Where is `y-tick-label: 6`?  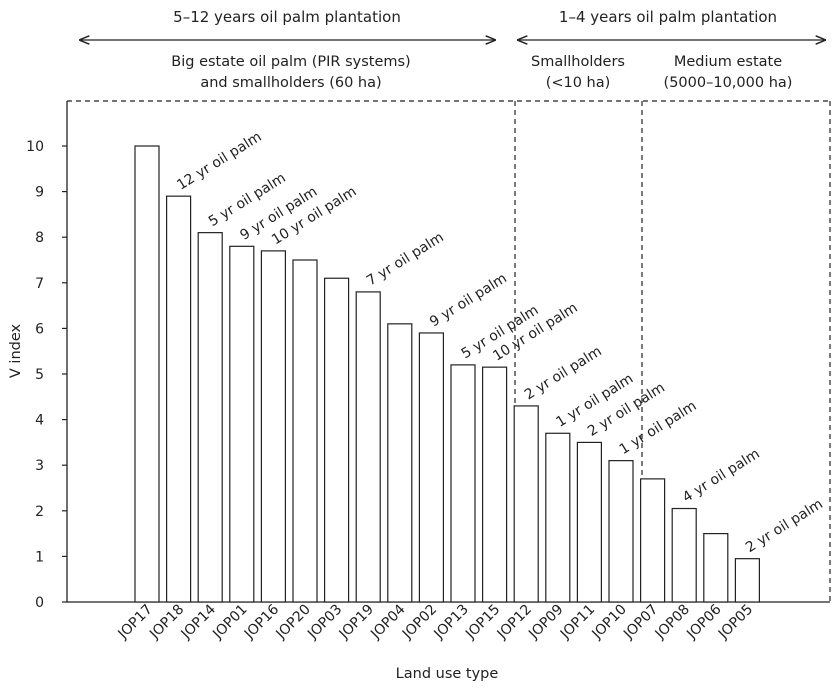 y-tick-label: 6 is located at coordinates (39, 329).